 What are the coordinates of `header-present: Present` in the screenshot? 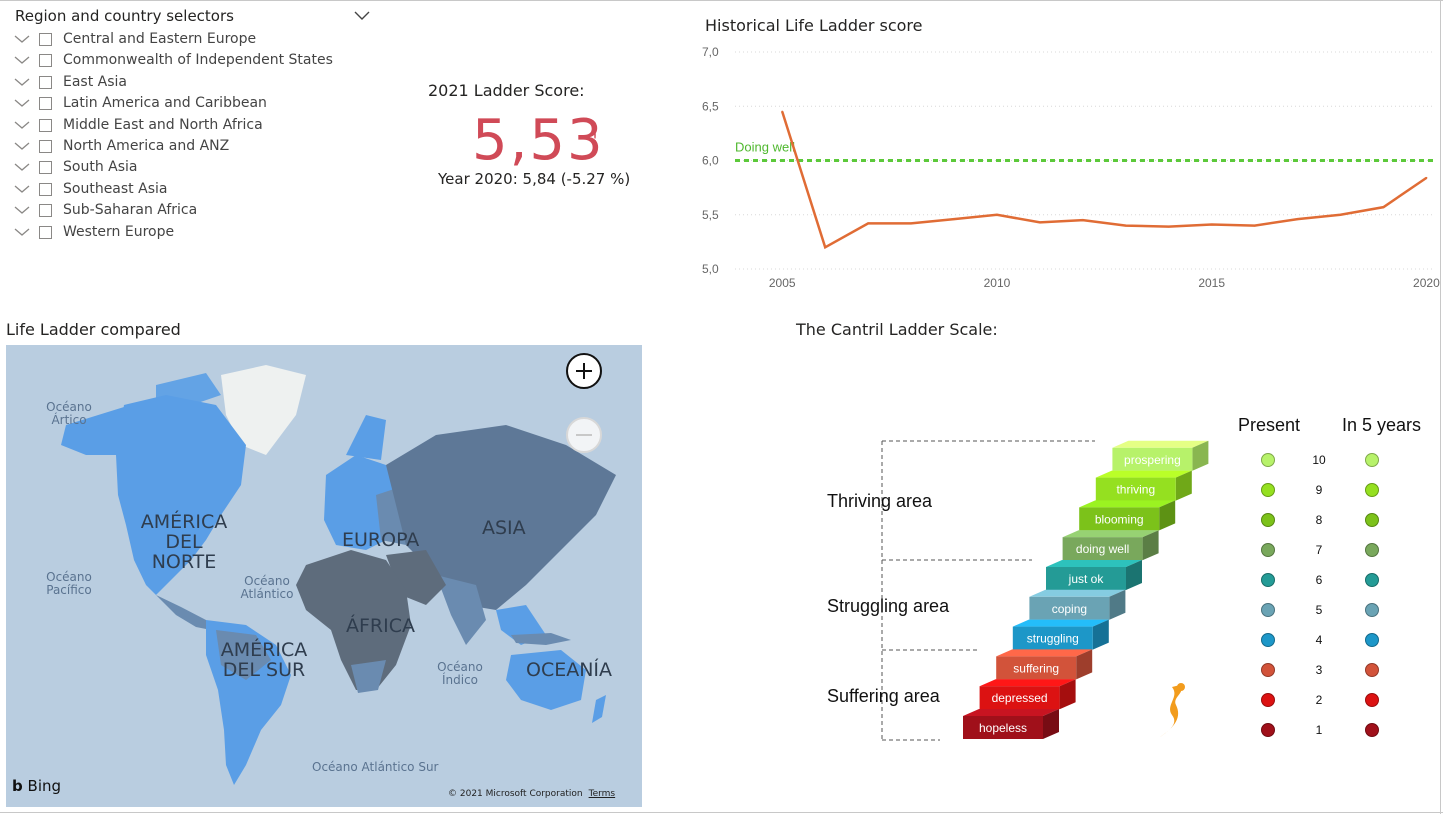 It's located at (1269, 425).